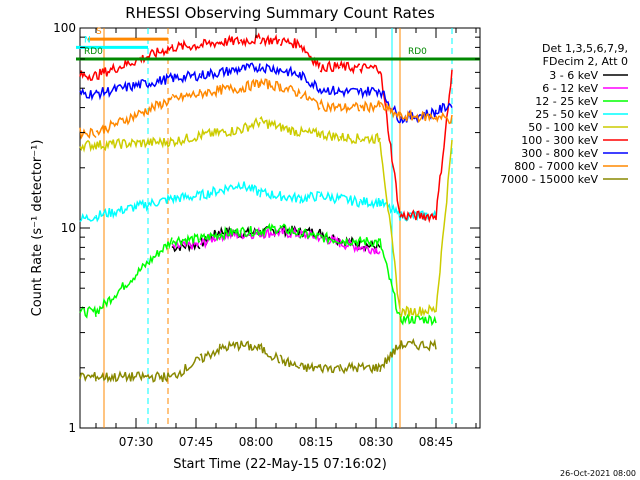 The width and height of the screenshot is (640, 480). What do you see at coordinates (559, 140) in the screenshot?
I see `legend-label: 100 - 300 keV` at bounding box center [559, 140].